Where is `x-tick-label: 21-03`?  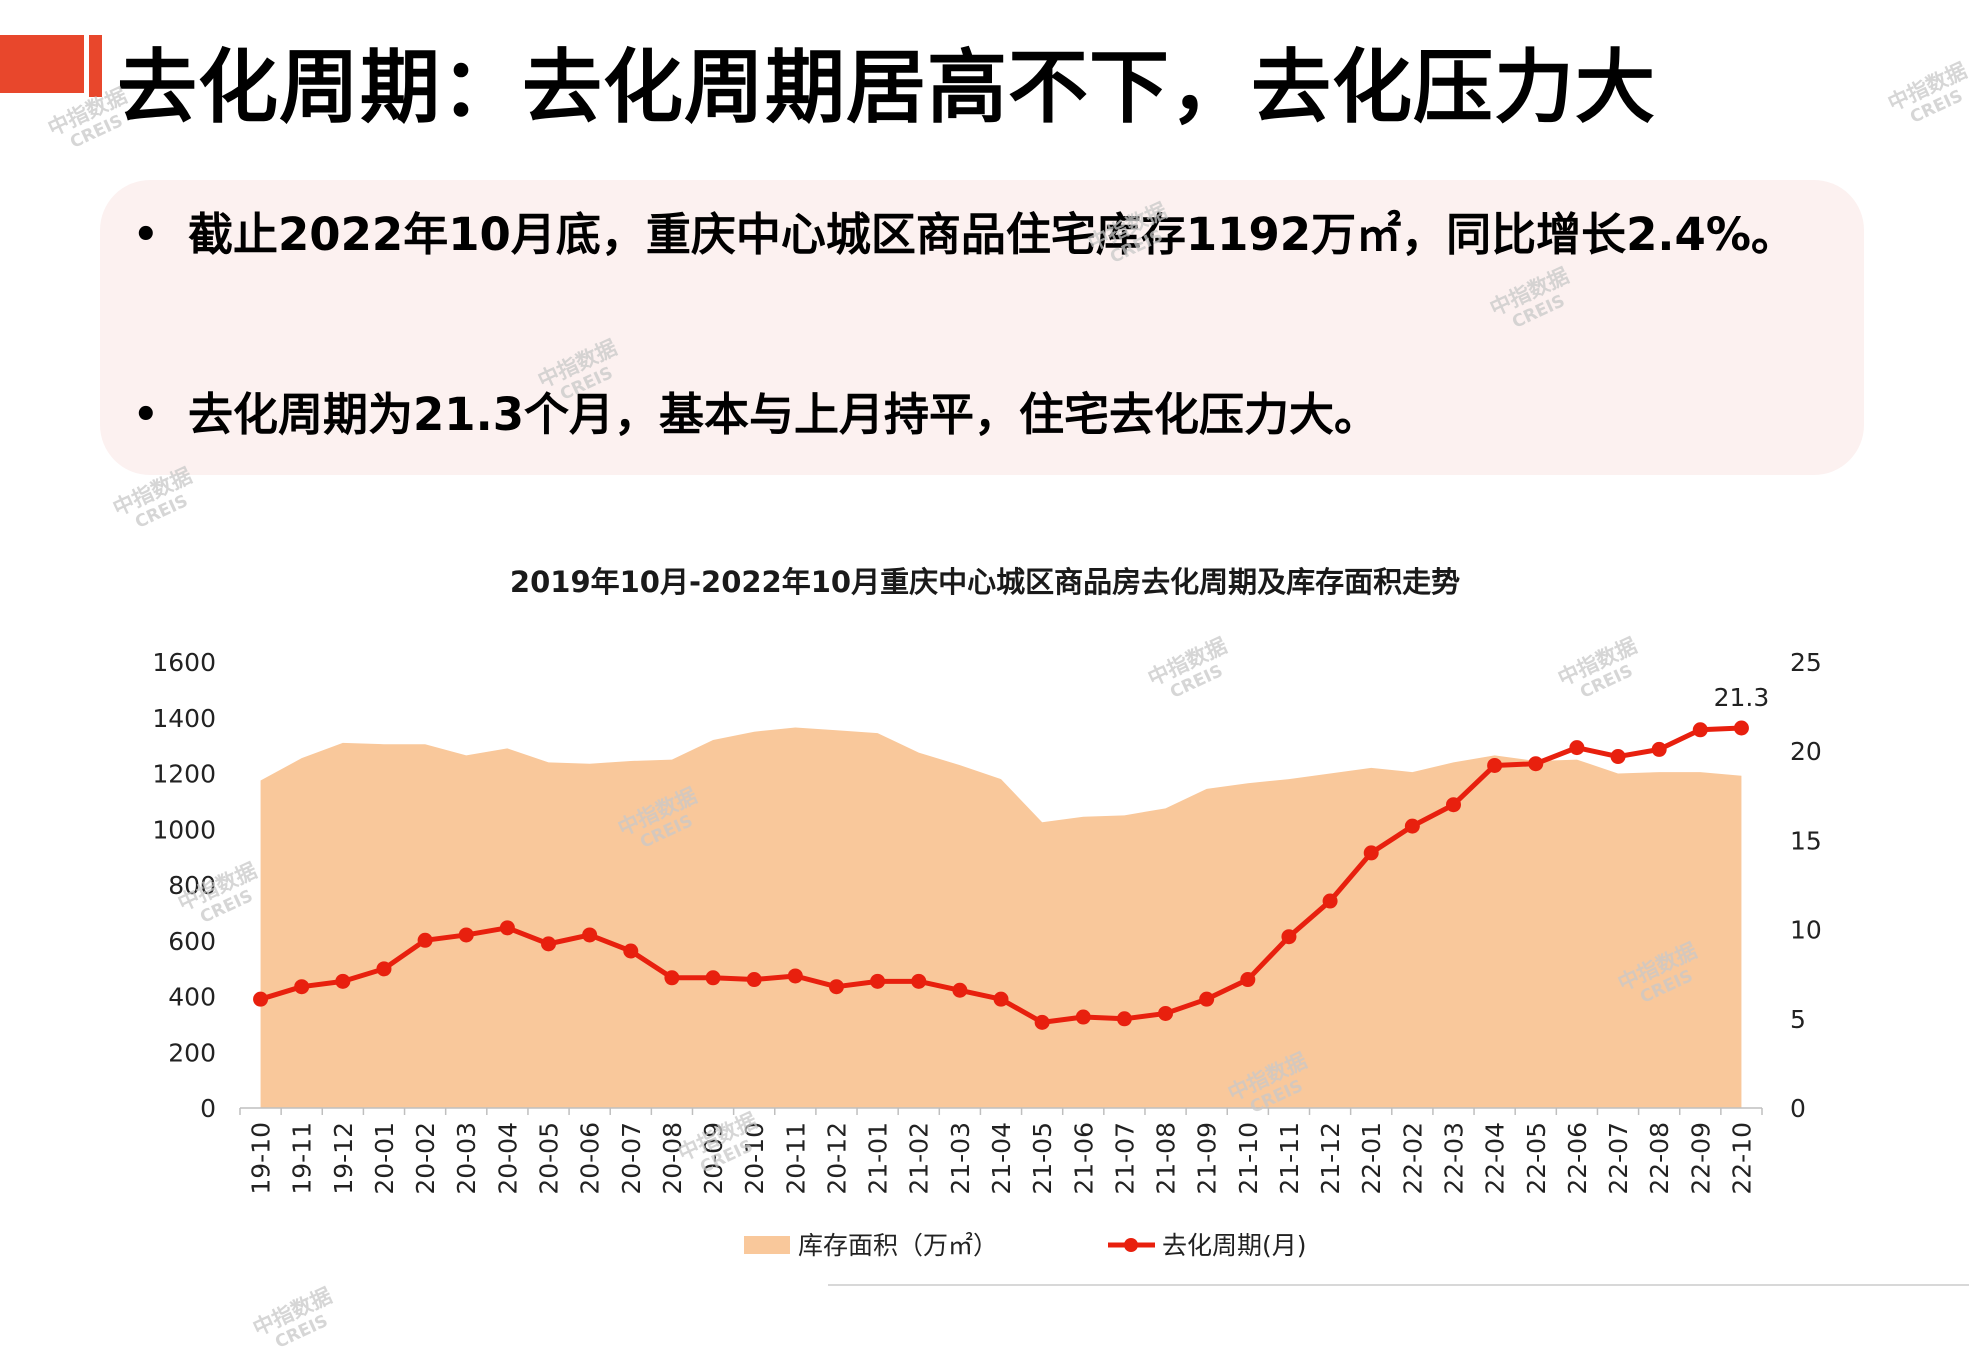 x-tick-label: 21-03 is located at coordinates (960, 1158).